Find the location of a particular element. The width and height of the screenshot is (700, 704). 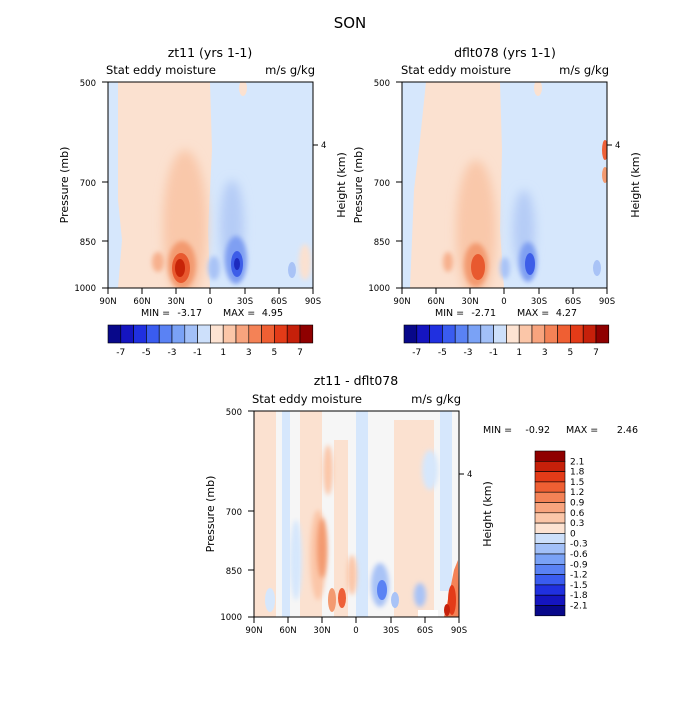

panel-2-max-value: 4.27 is located at coordinates (566, 313).